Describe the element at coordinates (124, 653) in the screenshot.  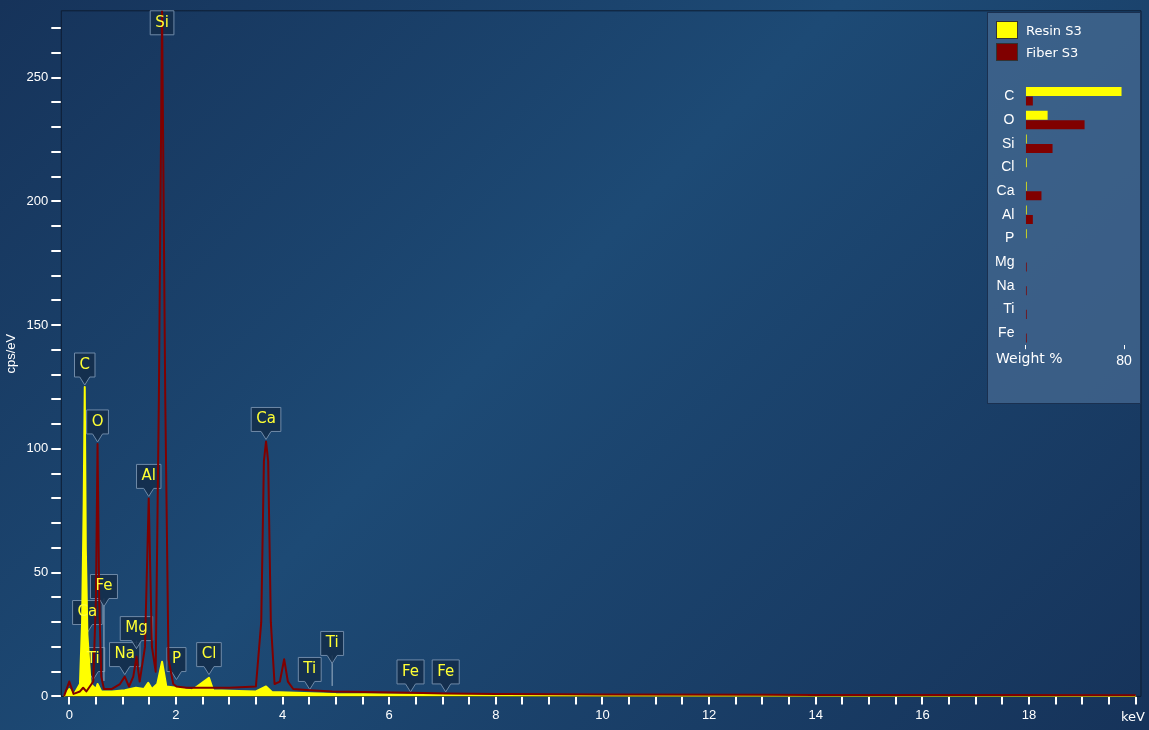
I see `annotation: Na` at that location.